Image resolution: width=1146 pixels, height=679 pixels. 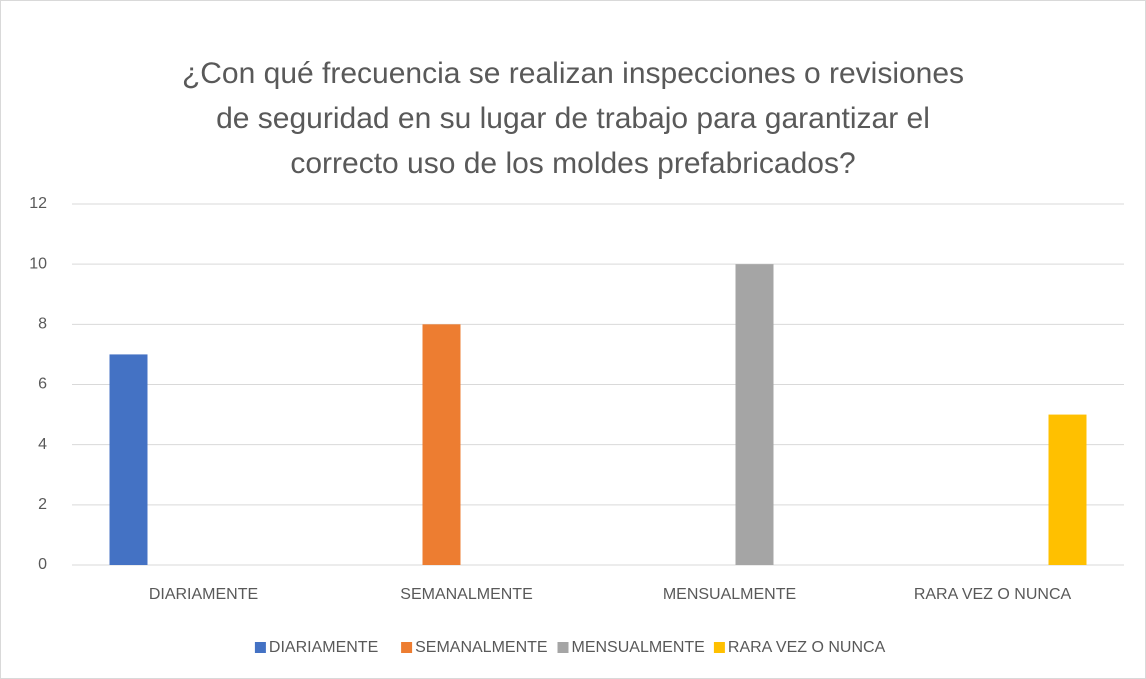 I want to click on y-tick-label: 12, so click(x=38, y=203).